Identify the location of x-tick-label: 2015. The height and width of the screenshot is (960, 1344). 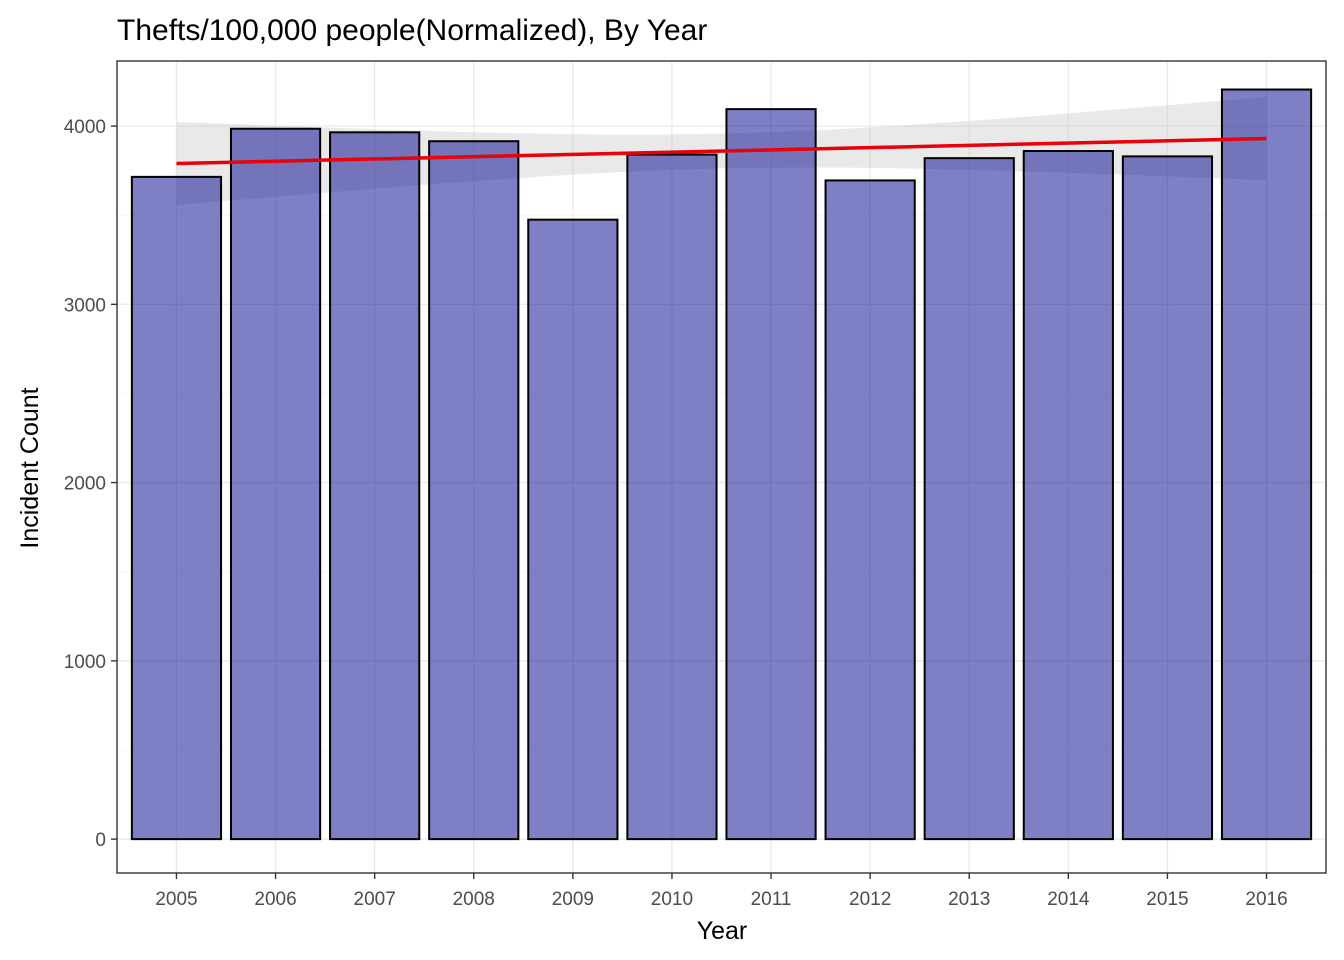
(1167, 899).